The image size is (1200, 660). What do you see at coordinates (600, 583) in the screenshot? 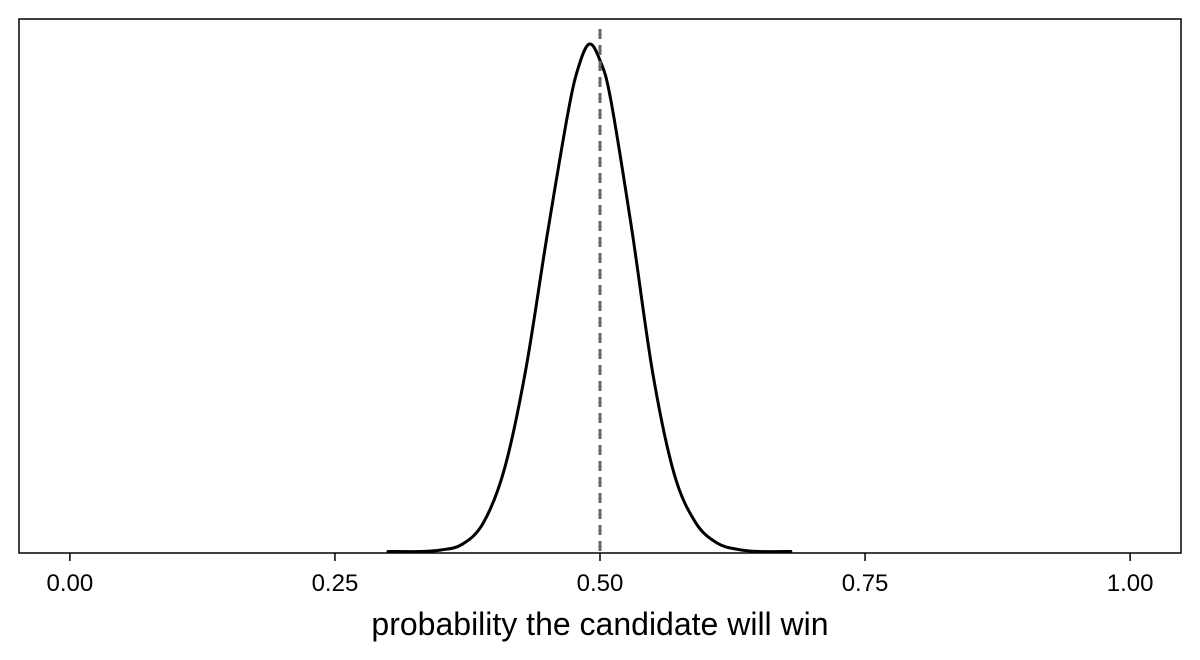
I see `x-tick-label: 0.50` at bounding box center [600, 583].